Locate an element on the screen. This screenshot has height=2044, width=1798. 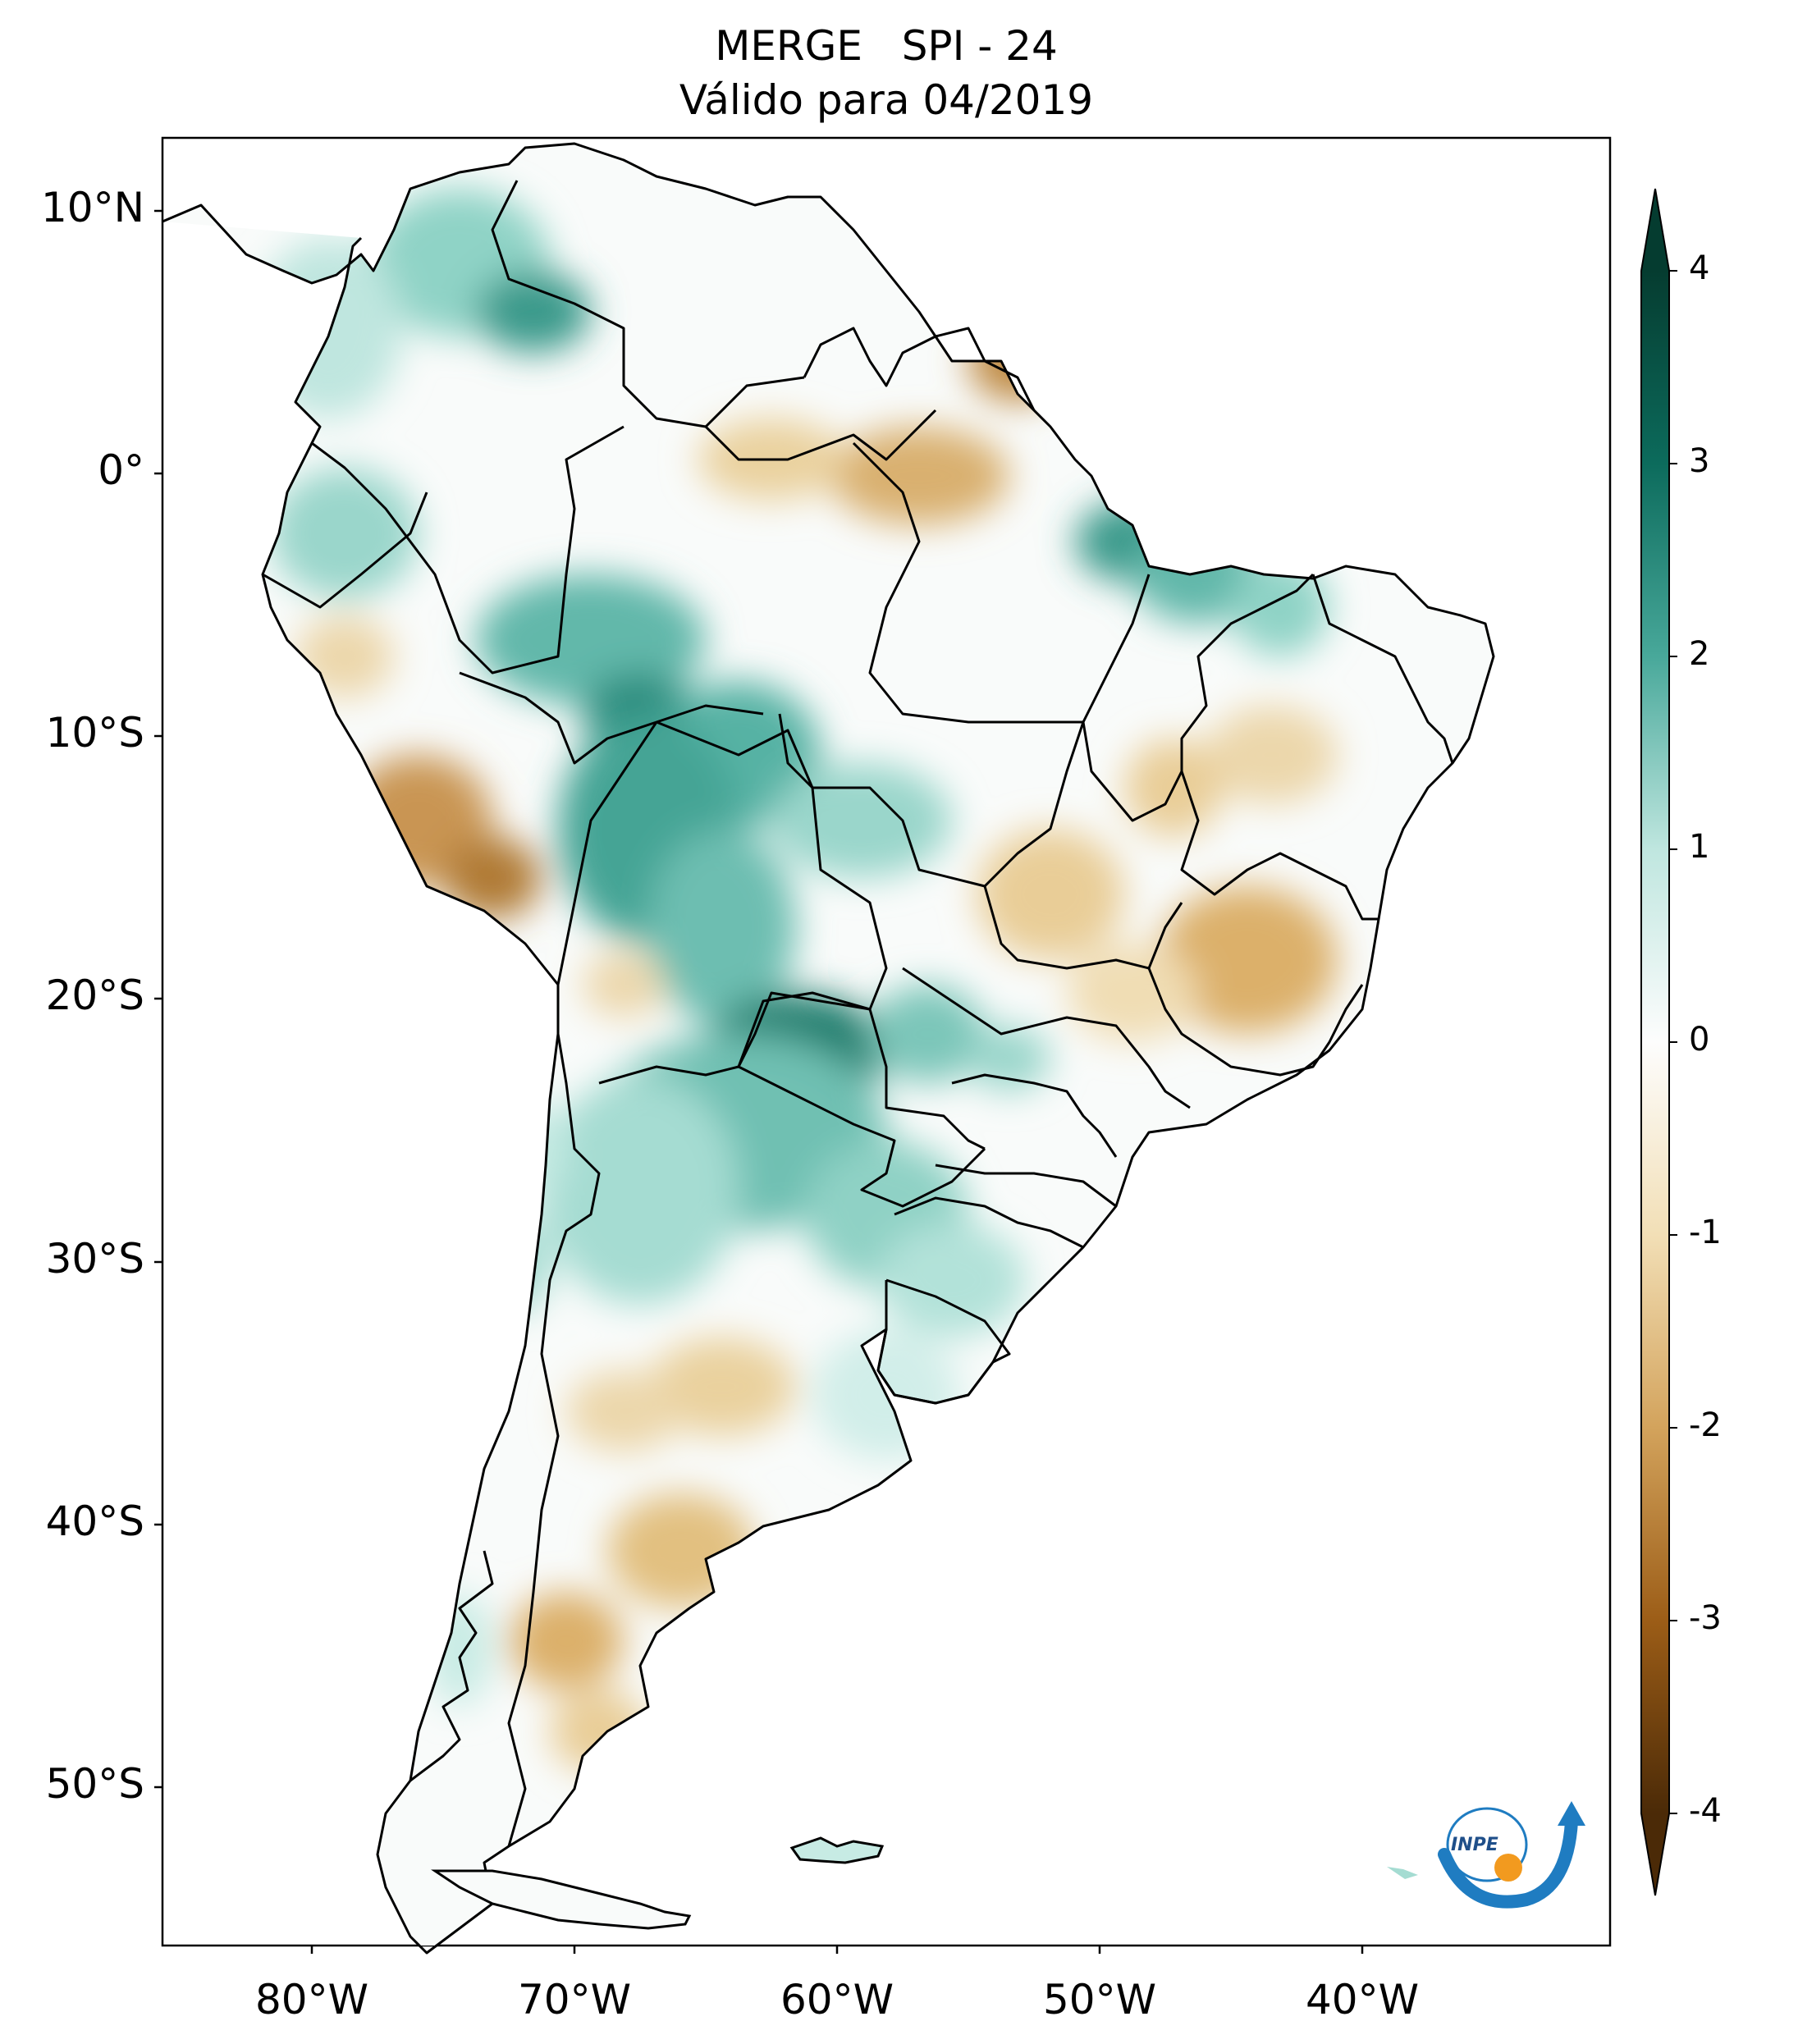
colorbar-label-neg3: -3 is located at coordinates (1705, 1618).